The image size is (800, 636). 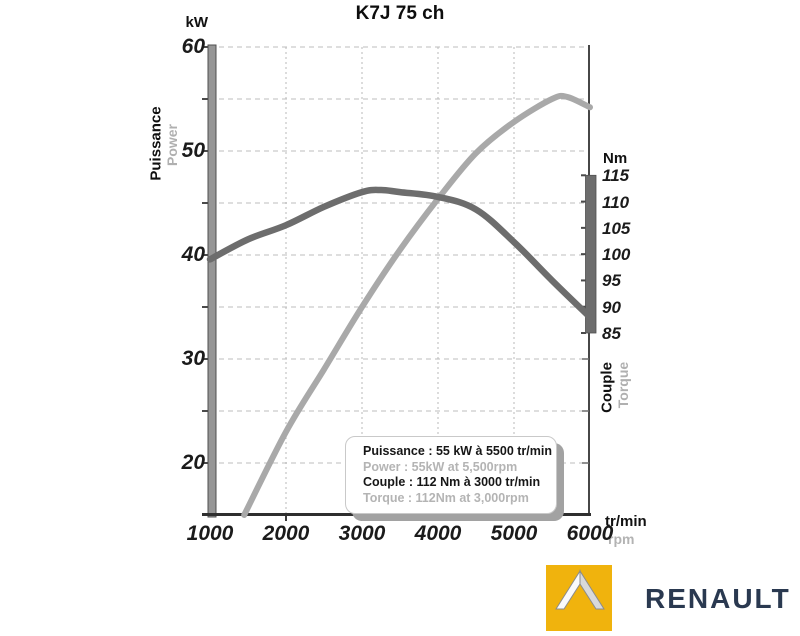 I want to click on y-right-tick-label: 100, so click(x=616, y=255).